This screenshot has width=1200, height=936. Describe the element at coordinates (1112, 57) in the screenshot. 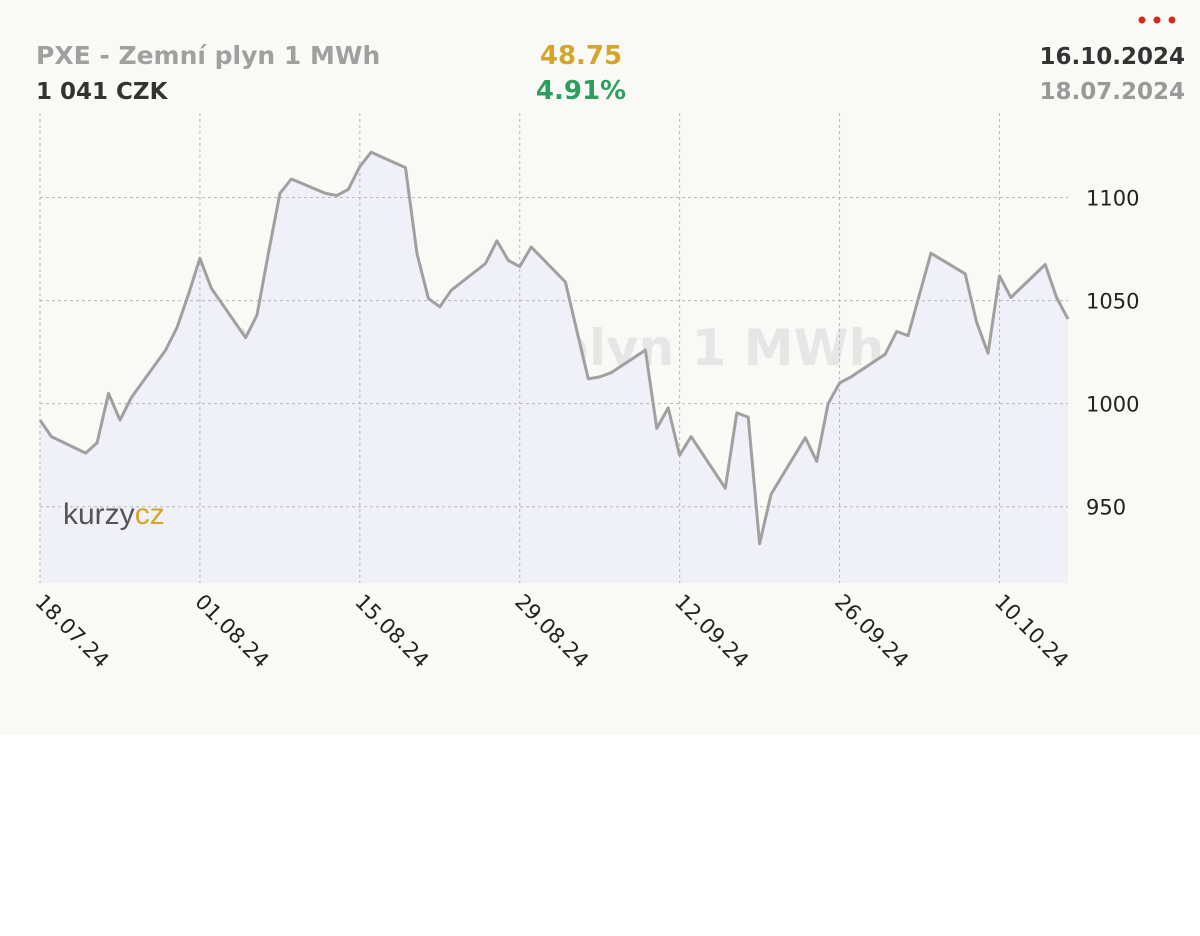

I see `date-end: 16.10.2024` at that location.